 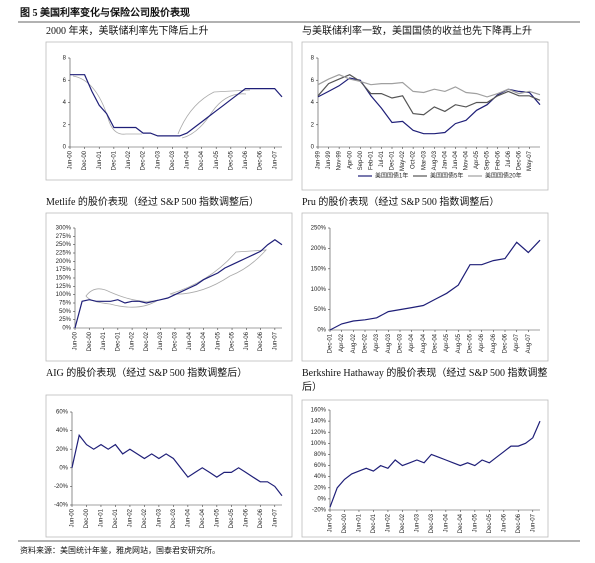 I want to click on y-tick-label: 25%, so click(x=65, y=320).